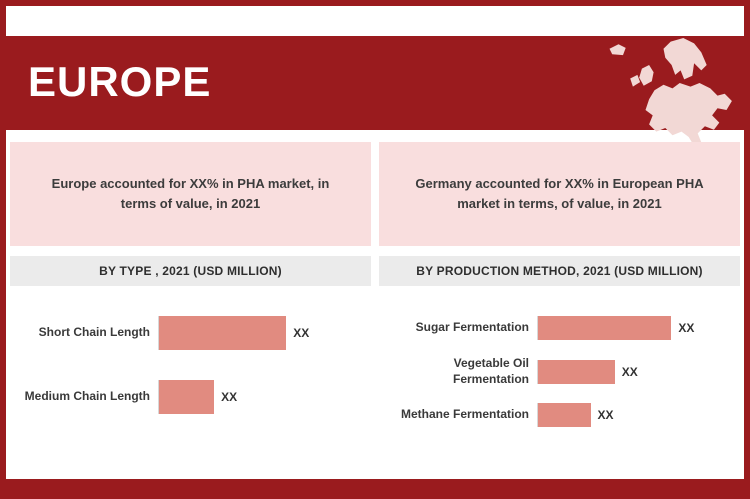 The width and height of the screenshot is (750, 499). I want to click on category-label: Medium Chain Length, so click(87, 396).